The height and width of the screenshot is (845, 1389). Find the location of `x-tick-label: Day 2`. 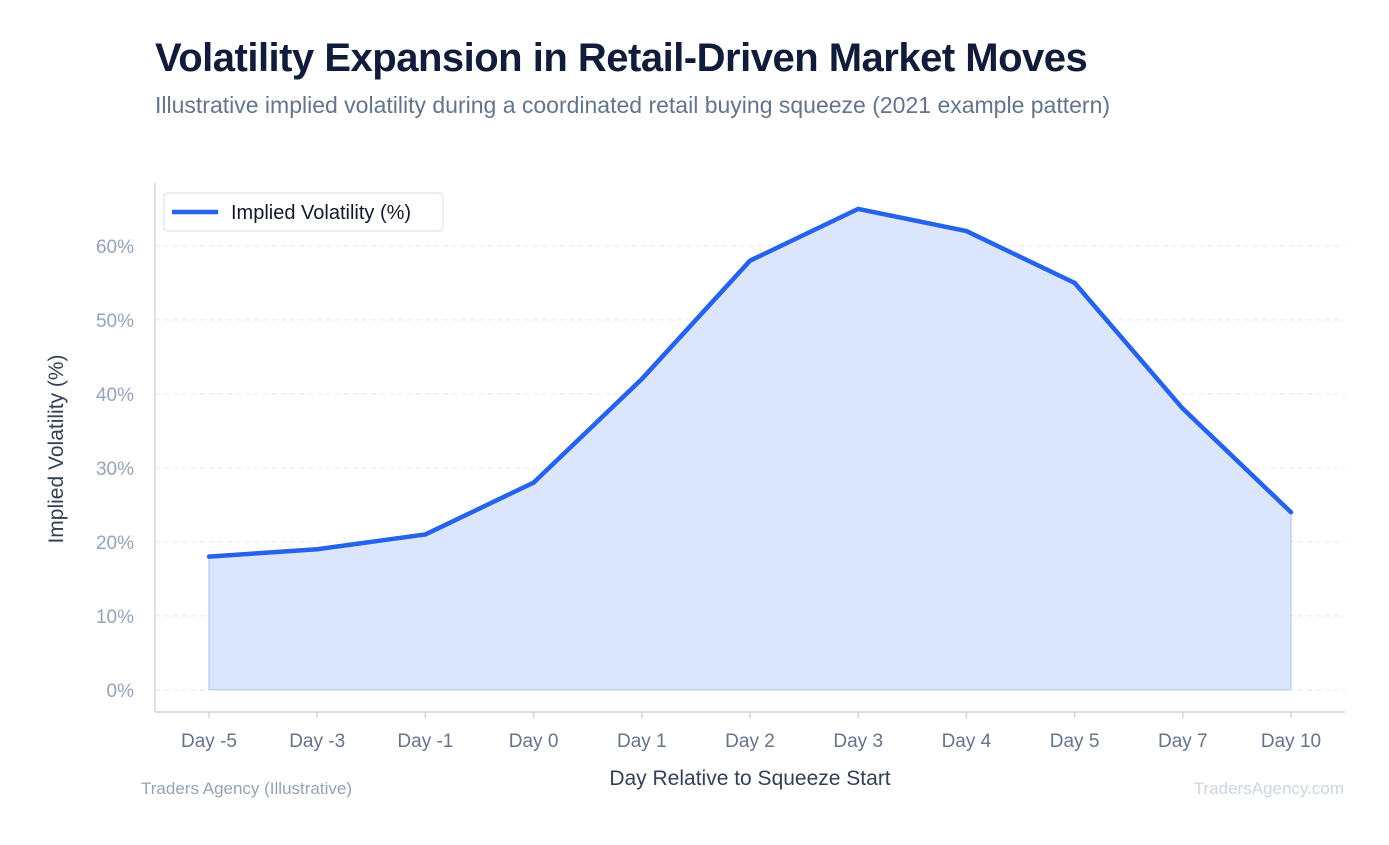

x-tick-label: Day 2 is located at coordinates (750, 741).